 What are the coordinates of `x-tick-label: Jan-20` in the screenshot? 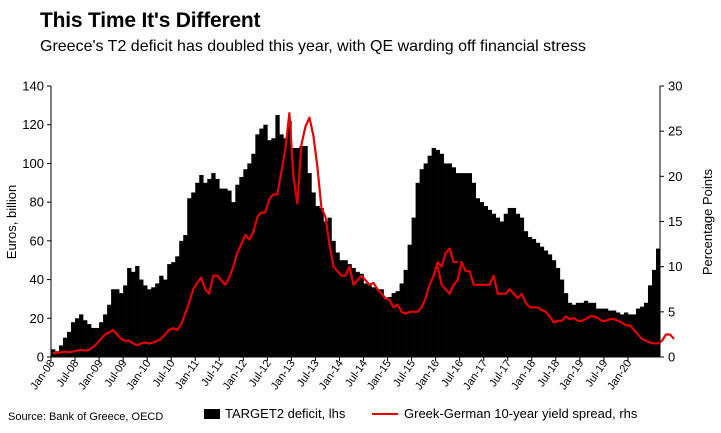 It's located at (619, 375).